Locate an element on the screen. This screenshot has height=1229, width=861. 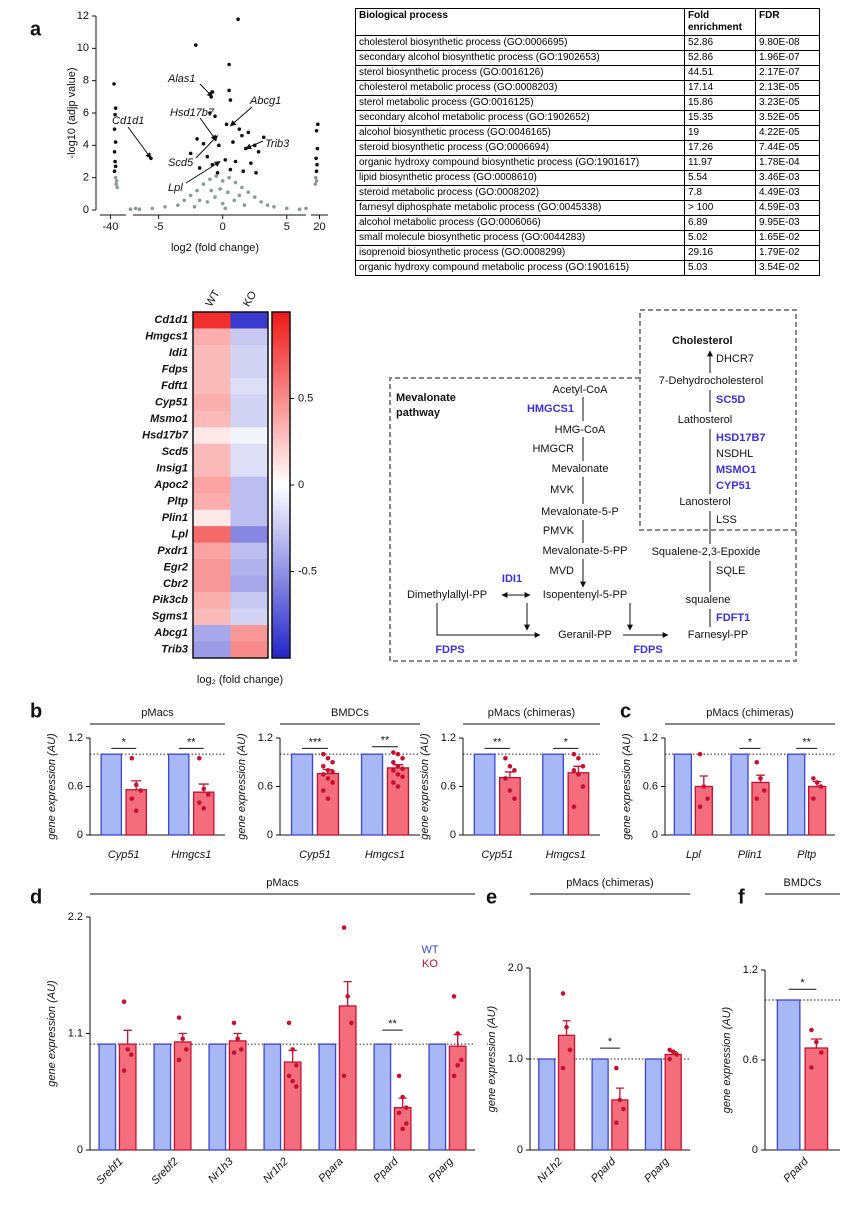
x-tick-label: 20 is located at coordinates (319, 227).